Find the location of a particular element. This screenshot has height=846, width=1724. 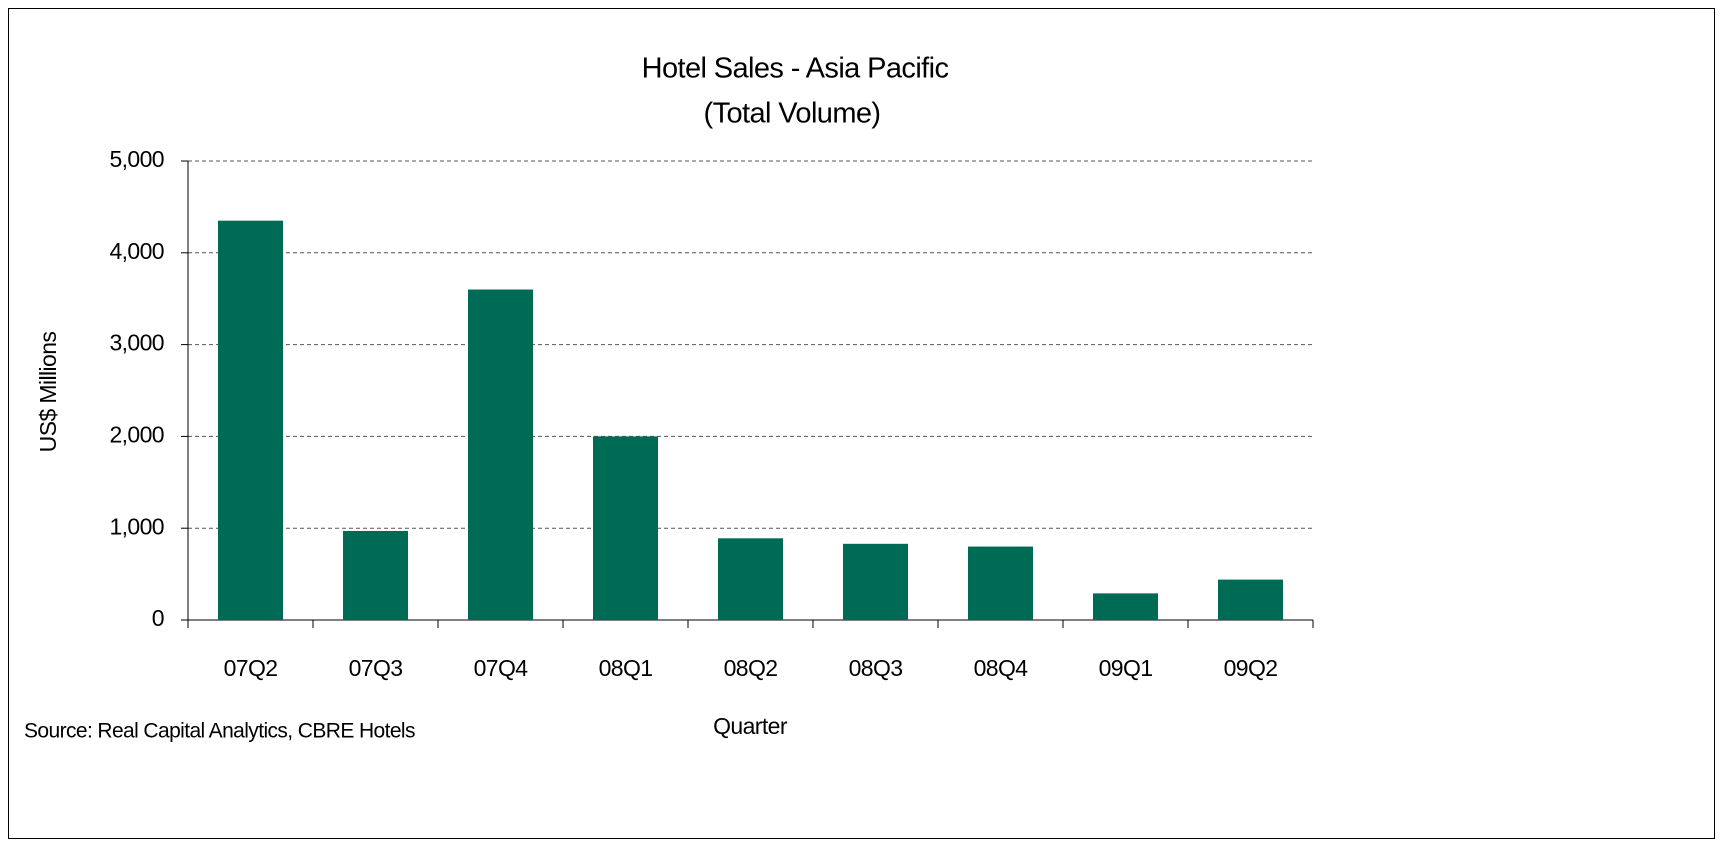

y-tick-label: 5,000 is located at coordinates (136, 159).